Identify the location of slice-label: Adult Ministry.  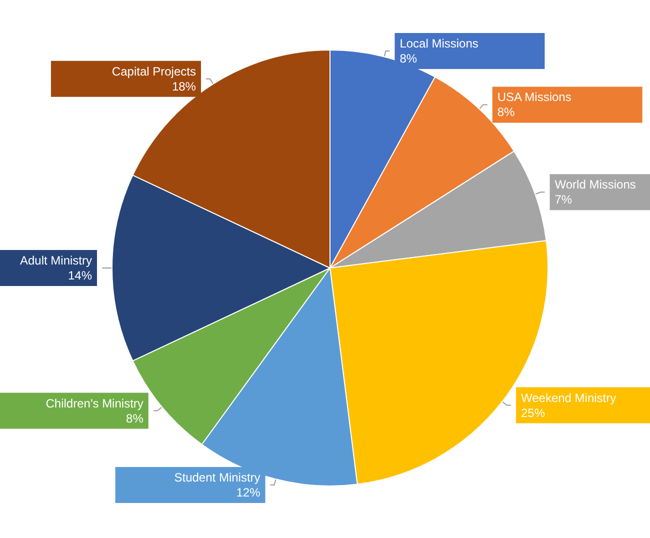
(56, 261).